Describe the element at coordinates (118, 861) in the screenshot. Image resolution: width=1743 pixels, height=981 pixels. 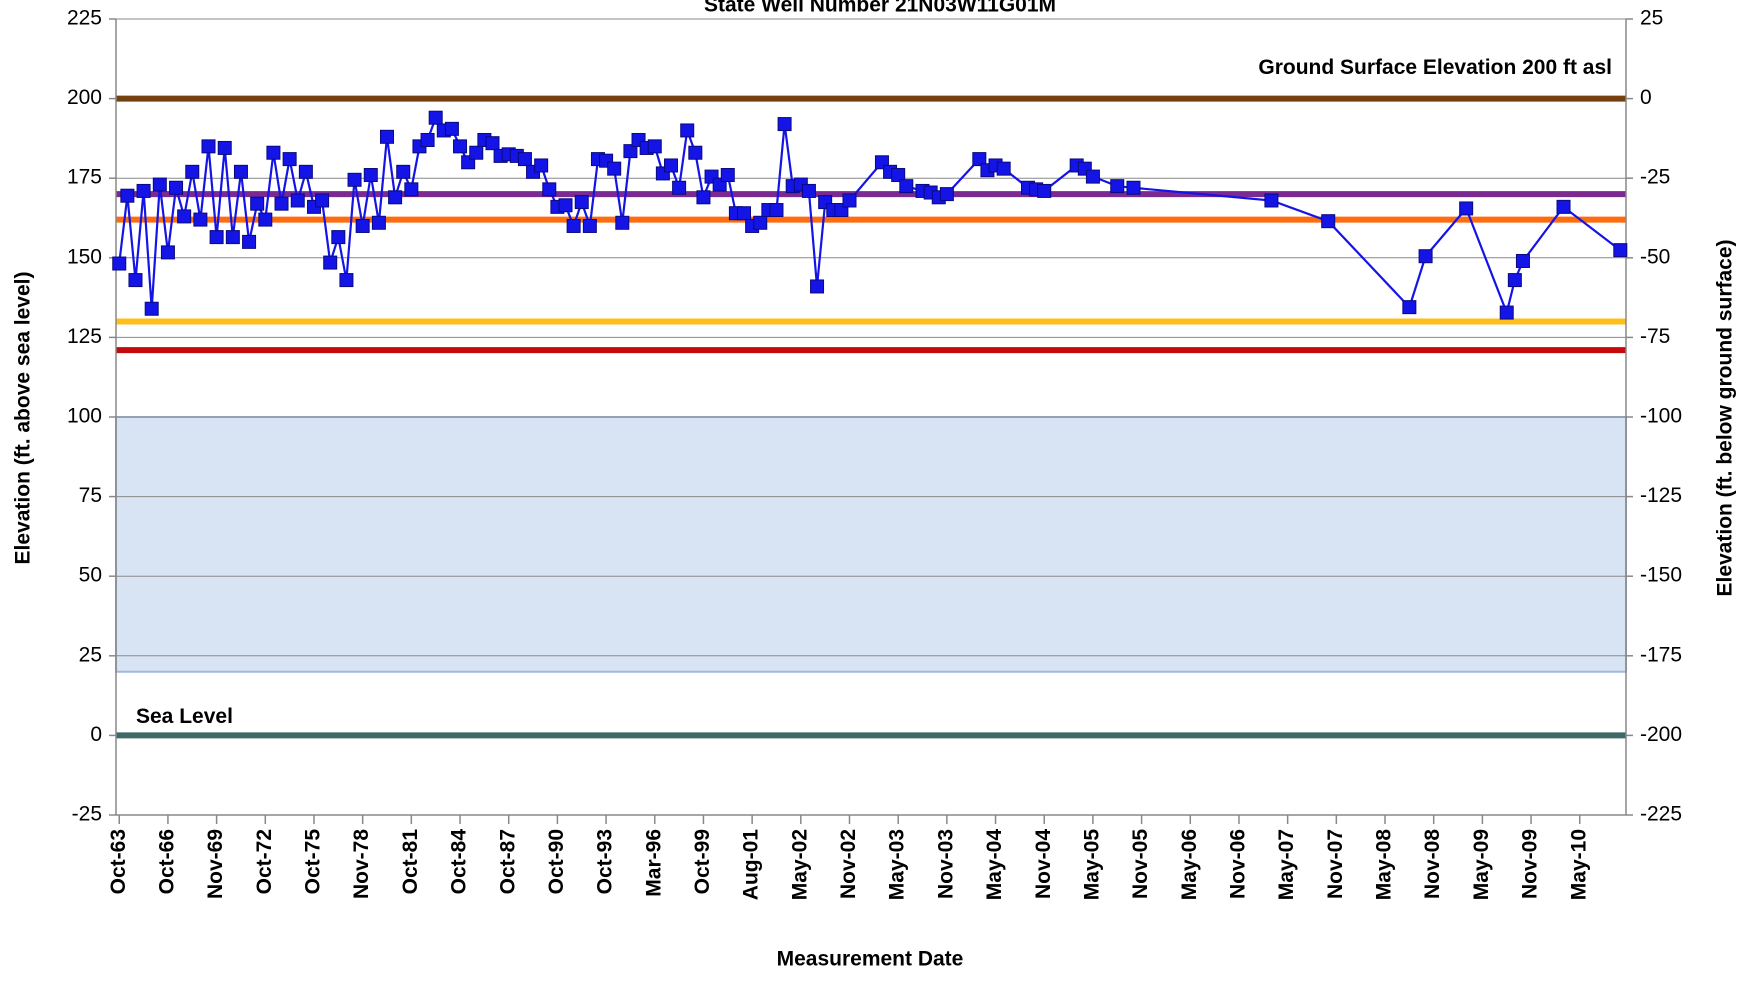
I see `x-tick-label: Oct-63` at that location.